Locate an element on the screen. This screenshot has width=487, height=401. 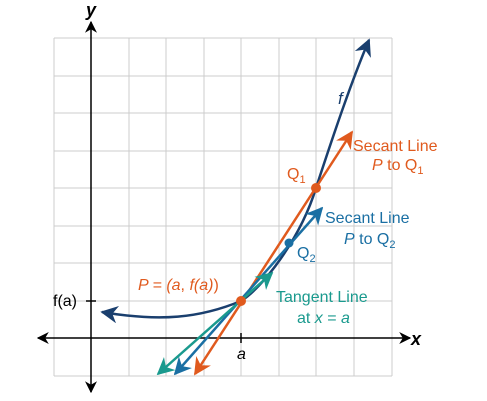
tangent-line is located at coordinates (215, 323).